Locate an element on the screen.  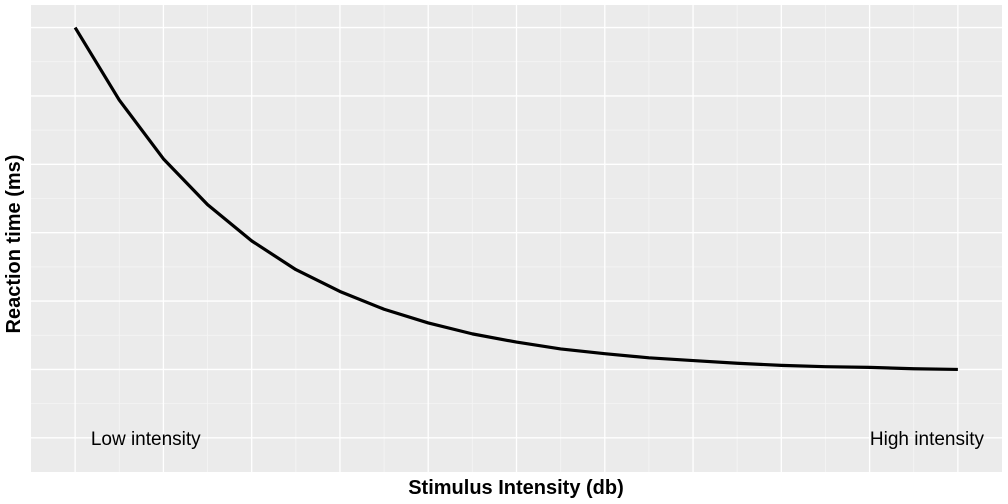
y-axis-title: Reaction time (ms) is located at coordinates (14, 244).